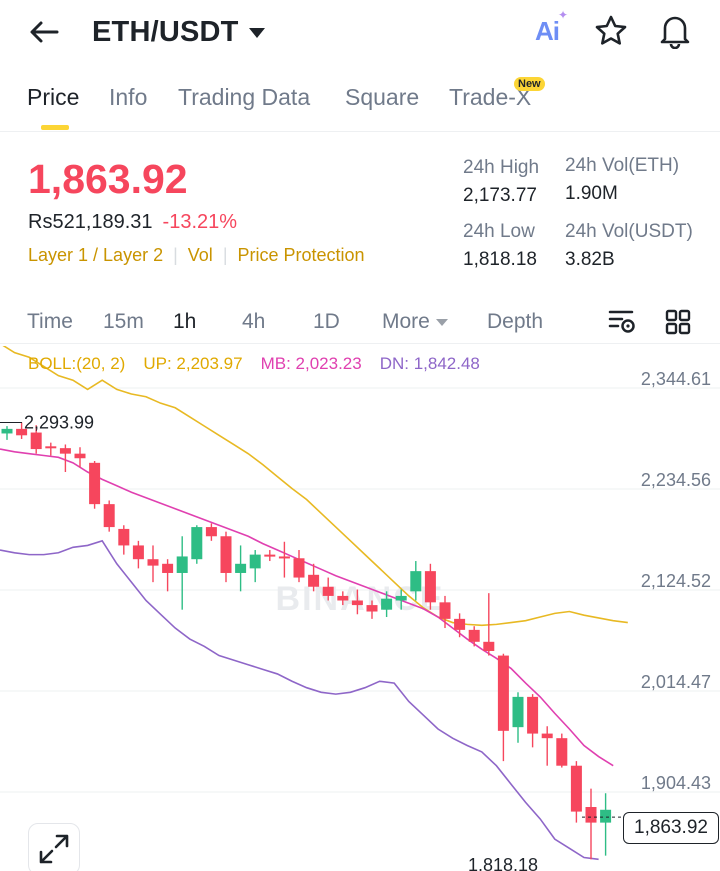 The width and height of the screenshot is (720, 871). I want to click on y-tick-label: 2,234.56, so click(676, 480).